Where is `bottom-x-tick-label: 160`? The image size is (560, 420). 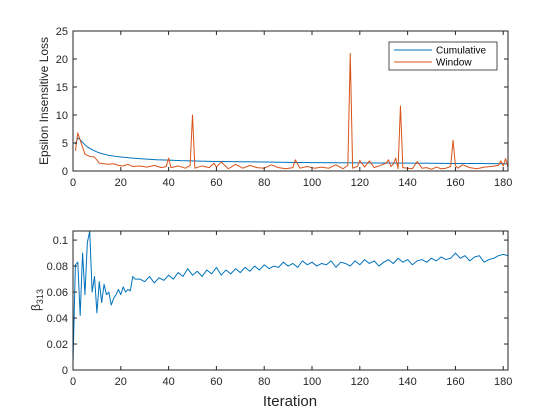 bottom-x-tick-label: 160 is located at coordinates (455, 382).